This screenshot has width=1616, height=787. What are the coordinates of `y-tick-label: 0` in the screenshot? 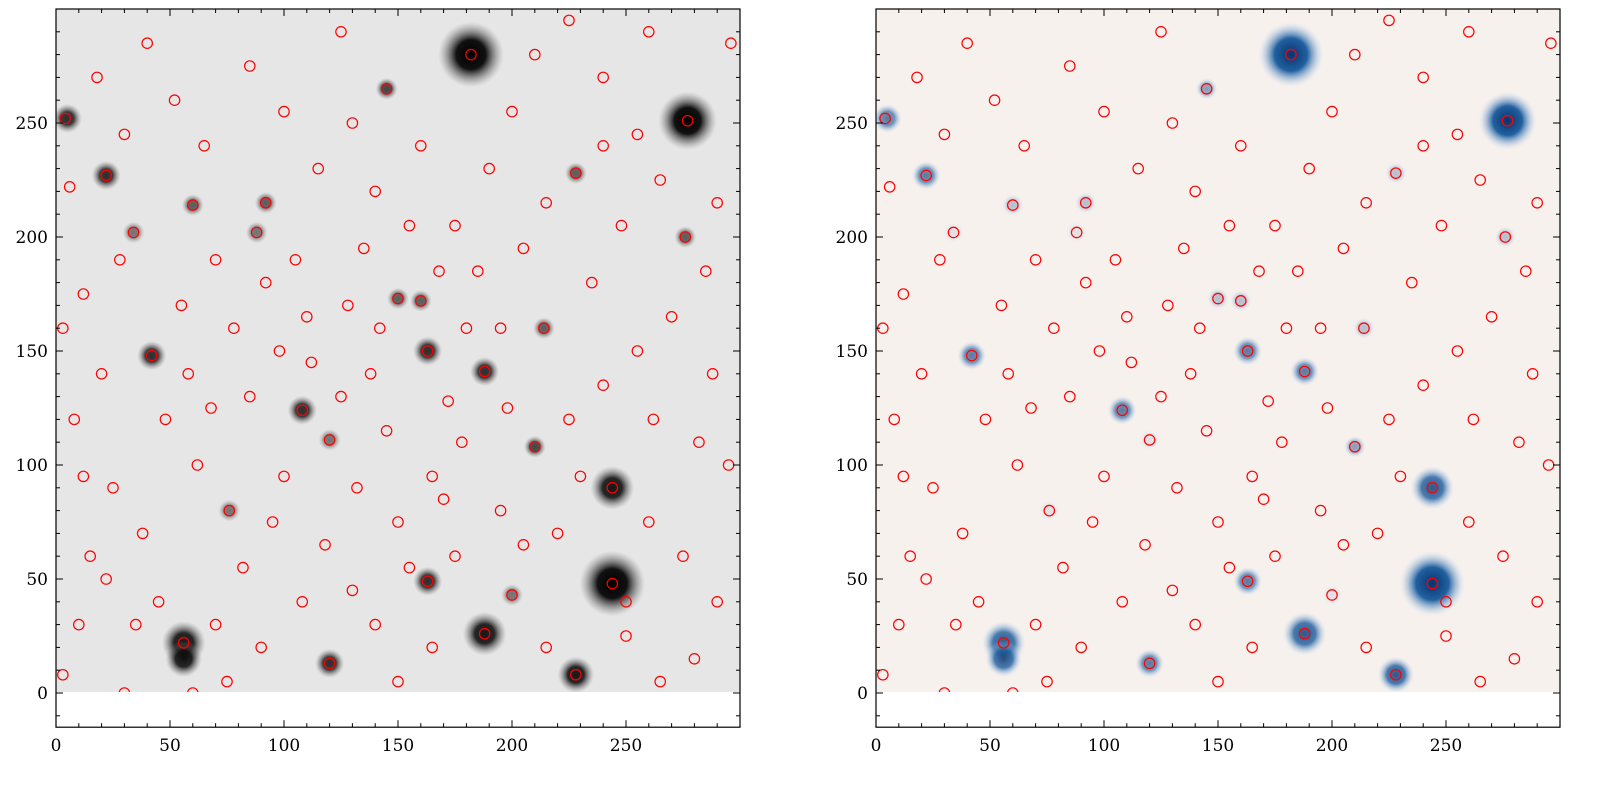 It's located at (42, 694).